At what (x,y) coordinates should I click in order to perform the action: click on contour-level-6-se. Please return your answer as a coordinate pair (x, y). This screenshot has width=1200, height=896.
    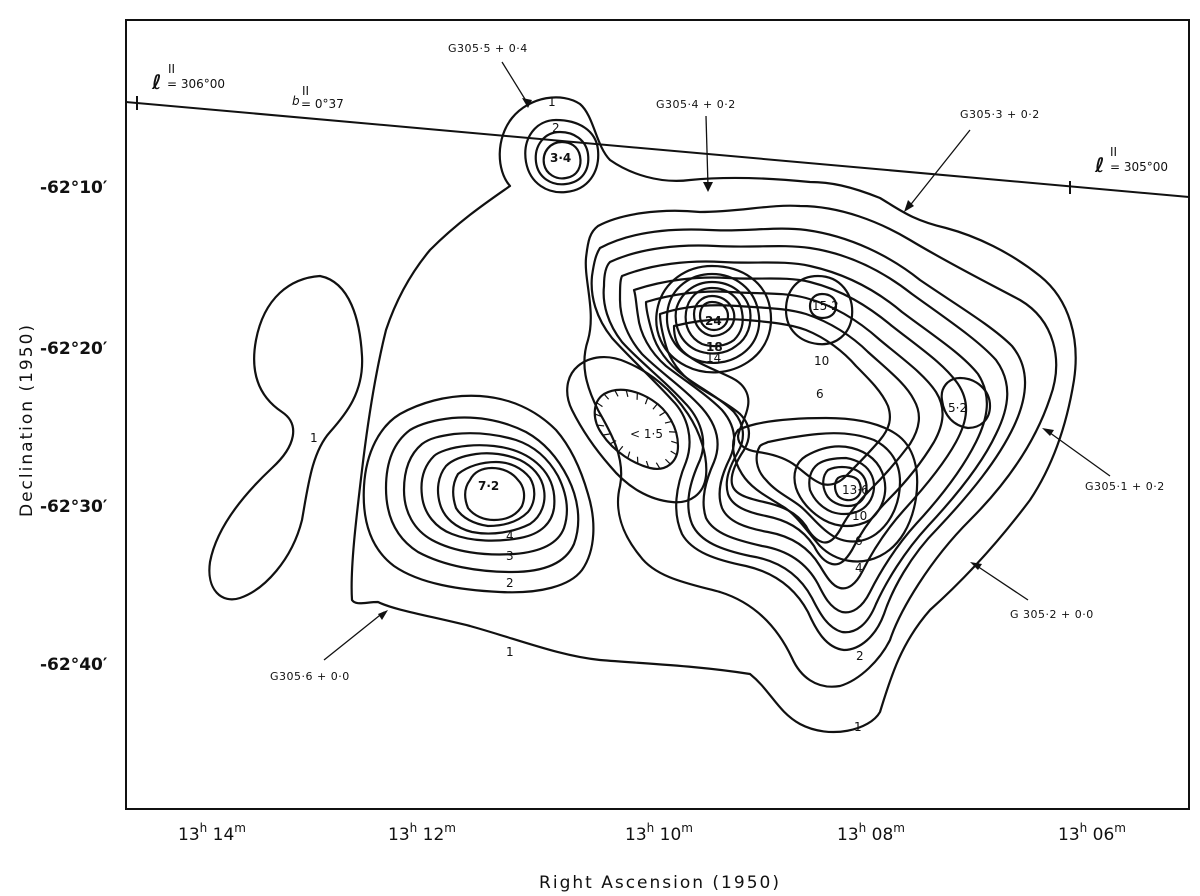
    Looking at the image, I should click on (825, 489).